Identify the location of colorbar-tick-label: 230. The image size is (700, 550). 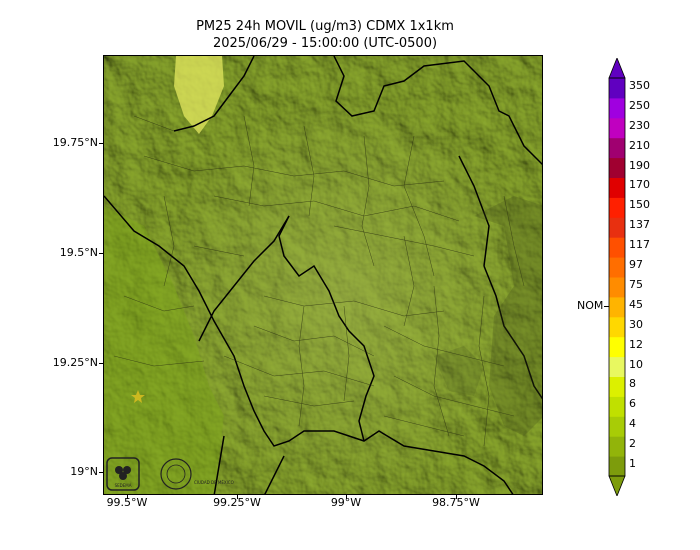
(639, 125).